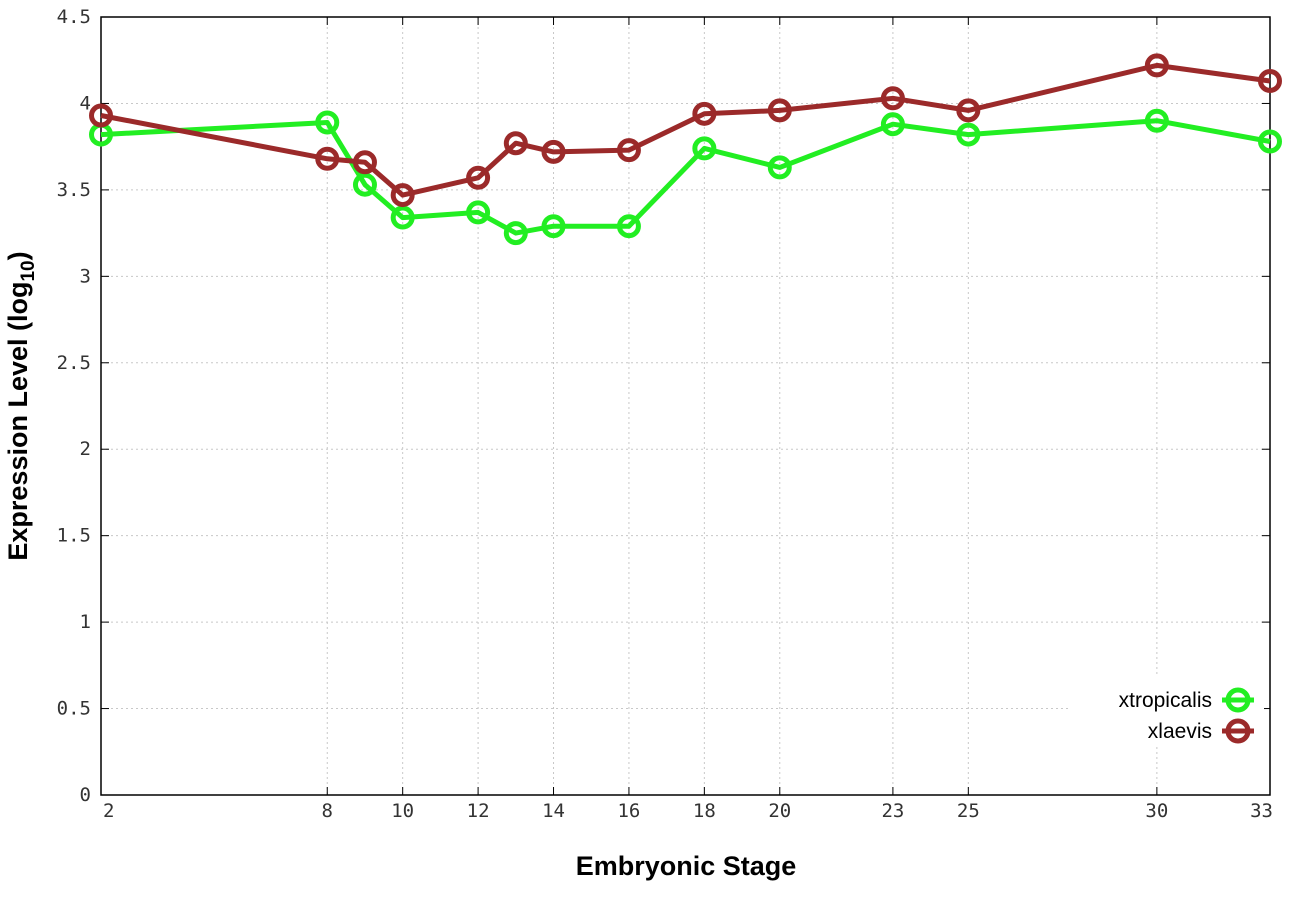 The height and width of the screenshot is (907, 1296). I want to click on y-tick-label: 2.5, so click(74, 363).